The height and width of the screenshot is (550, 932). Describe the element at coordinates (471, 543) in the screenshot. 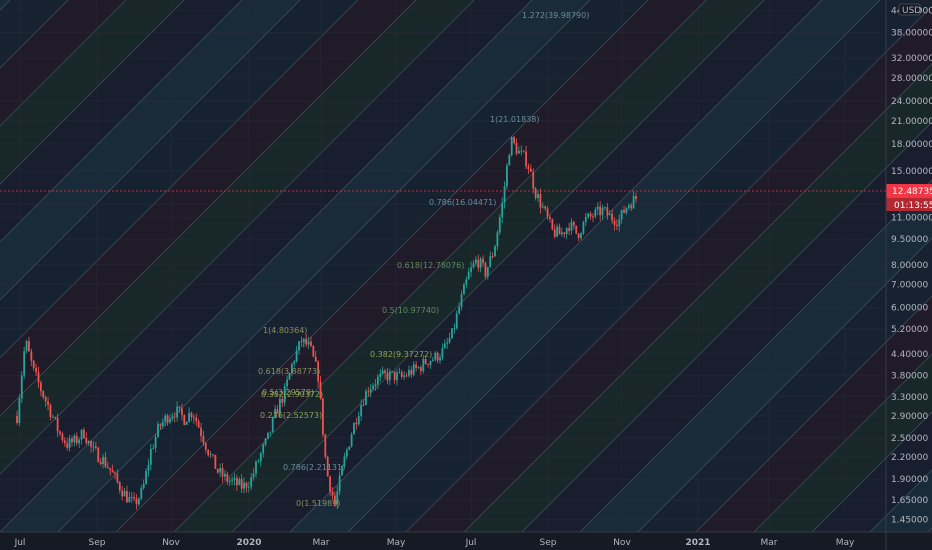

I see `x-axis-tick-label: Jul` at that location.